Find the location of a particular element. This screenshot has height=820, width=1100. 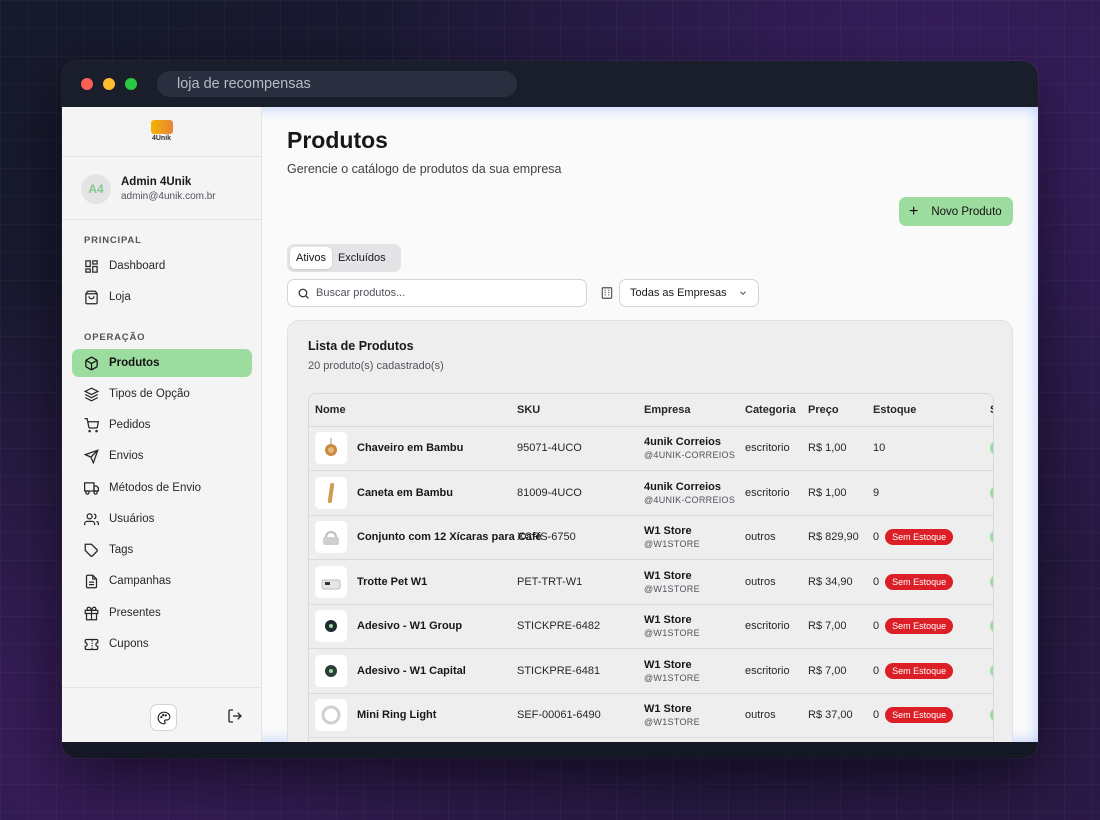

maximize-window-button is located at coordinates (131, 84).